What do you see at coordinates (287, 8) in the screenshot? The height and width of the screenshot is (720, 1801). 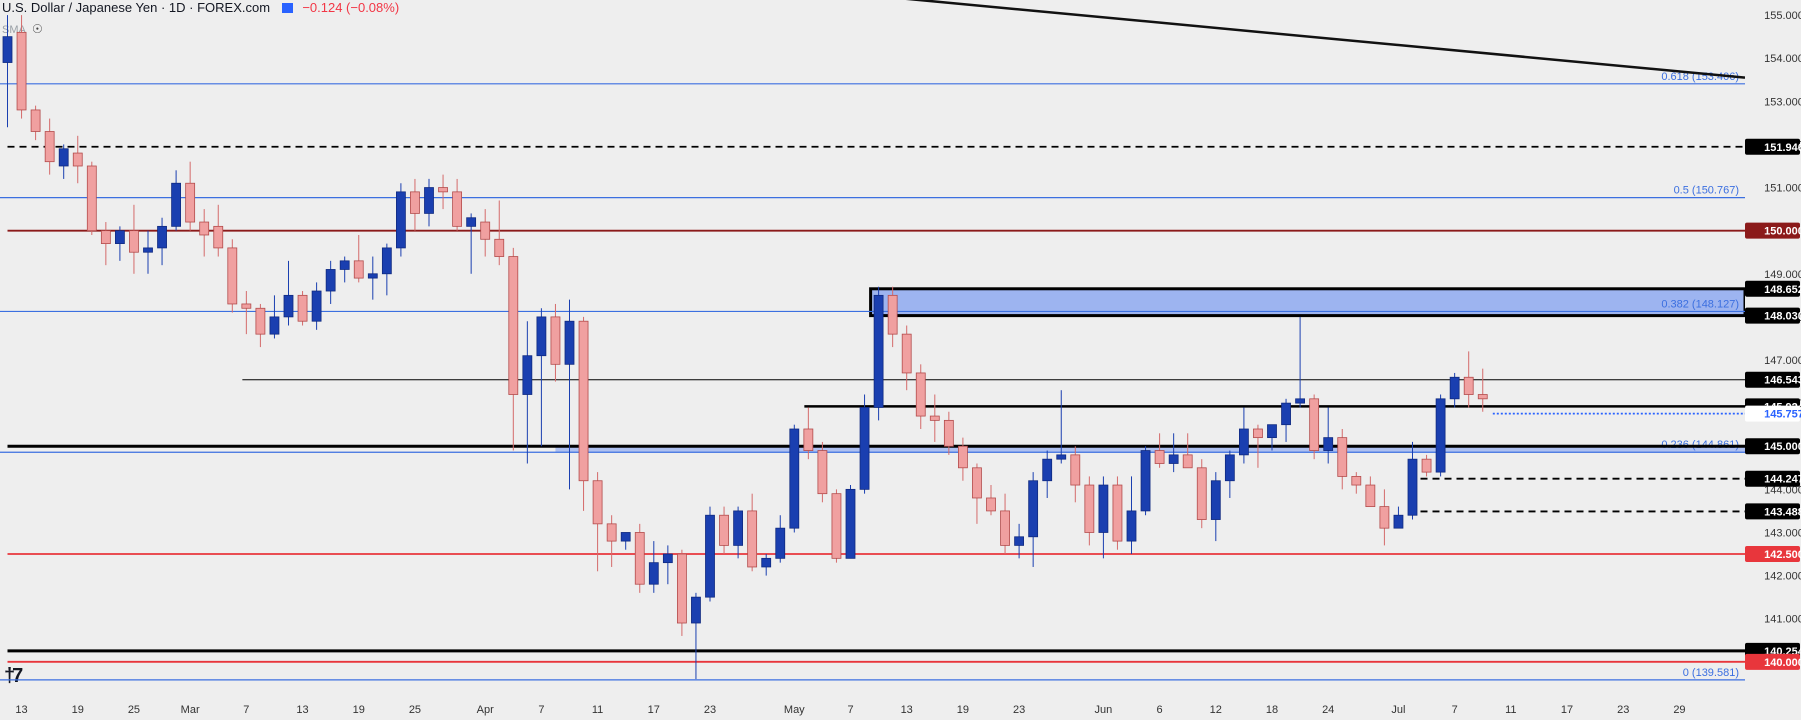 I see `flag-icon` at bounding box center [287, 8].